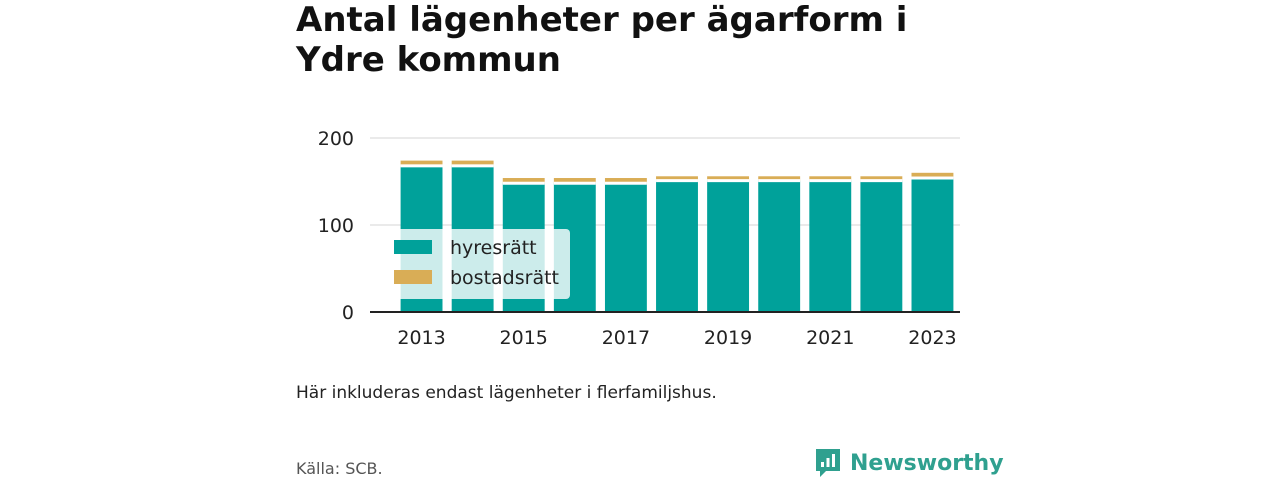  I want to click on x-tick-label: 2017, so click(626, 338).